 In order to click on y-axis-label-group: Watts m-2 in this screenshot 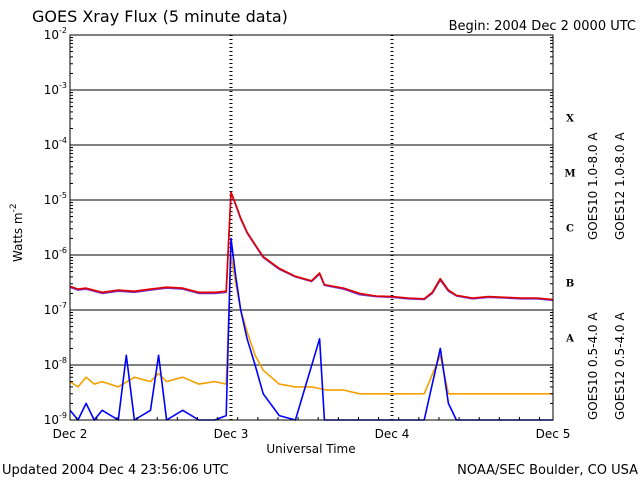, I will do `click(17, 232)`.